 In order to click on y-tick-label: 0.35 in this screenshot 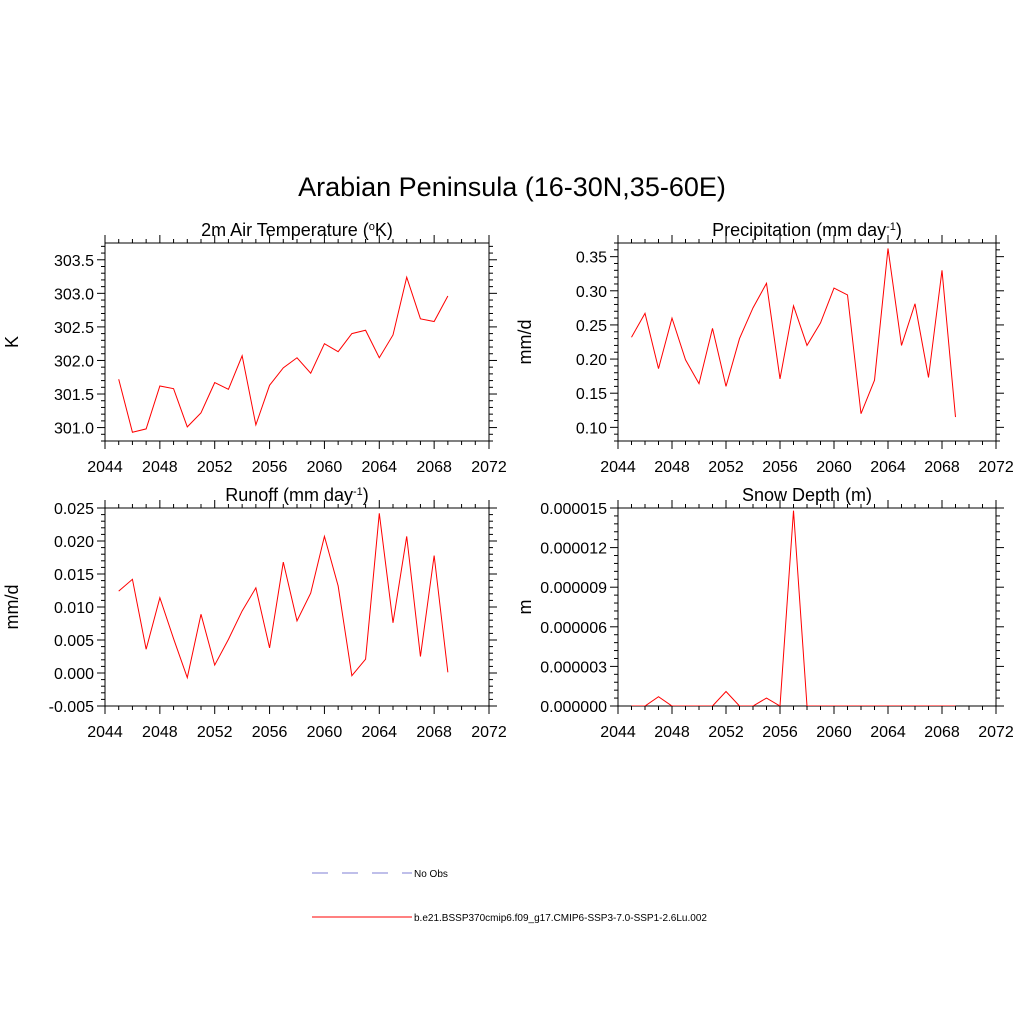, I will do `click(591, 258)`.